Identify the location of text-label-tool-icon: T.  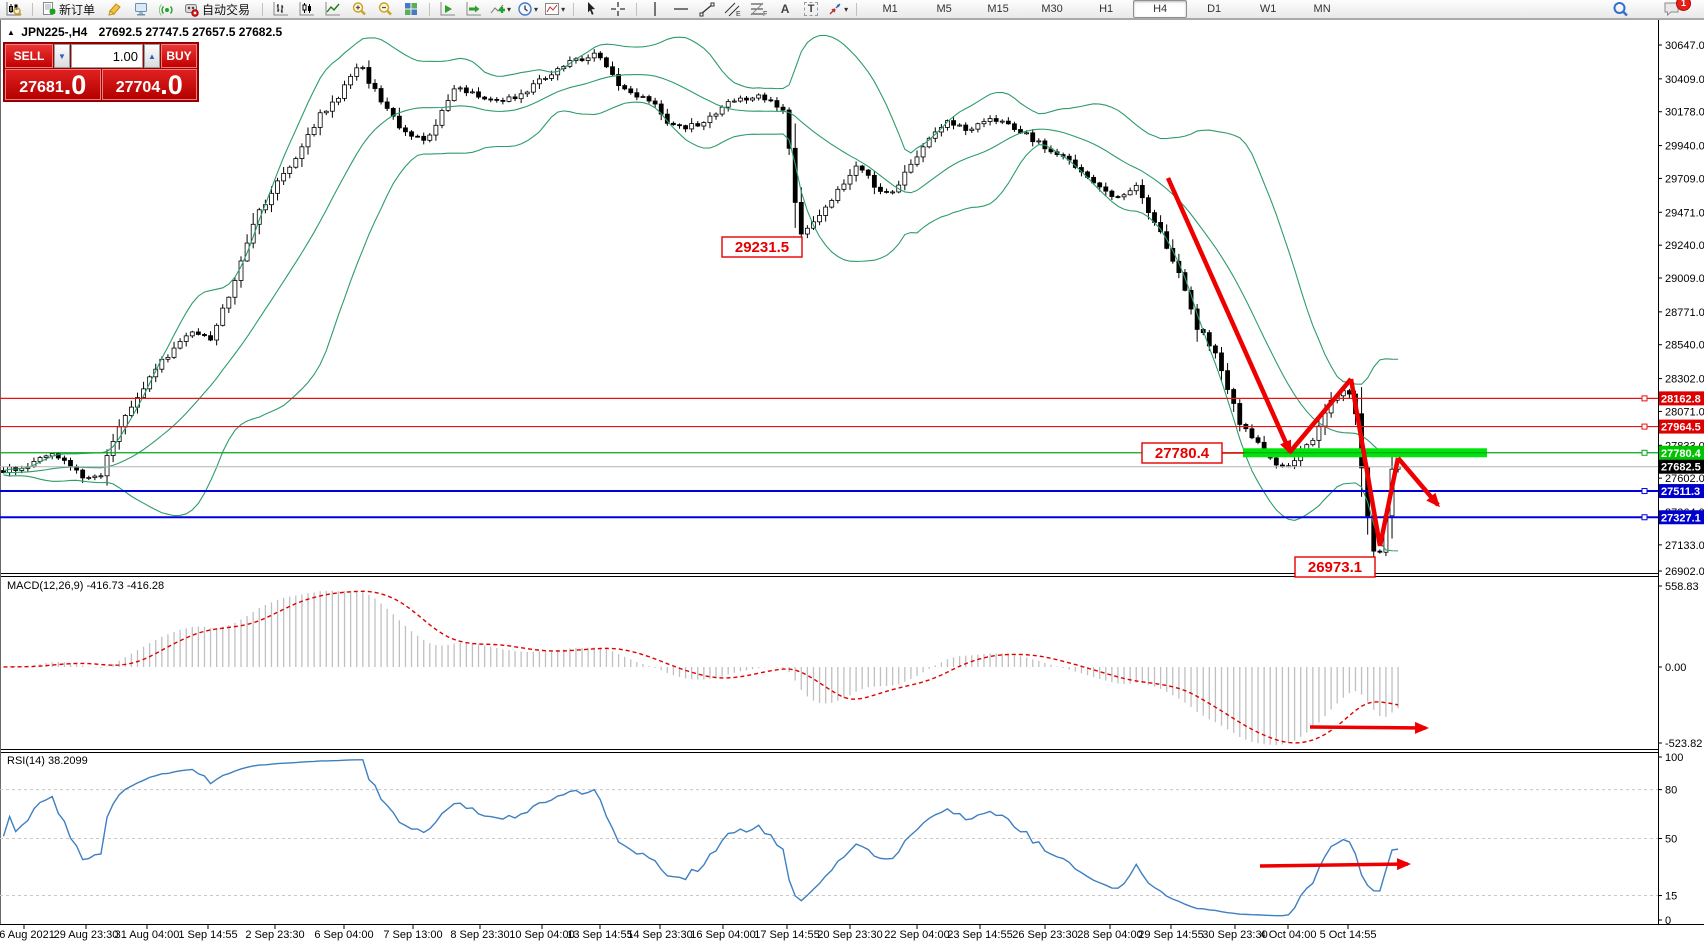
(811, 9).